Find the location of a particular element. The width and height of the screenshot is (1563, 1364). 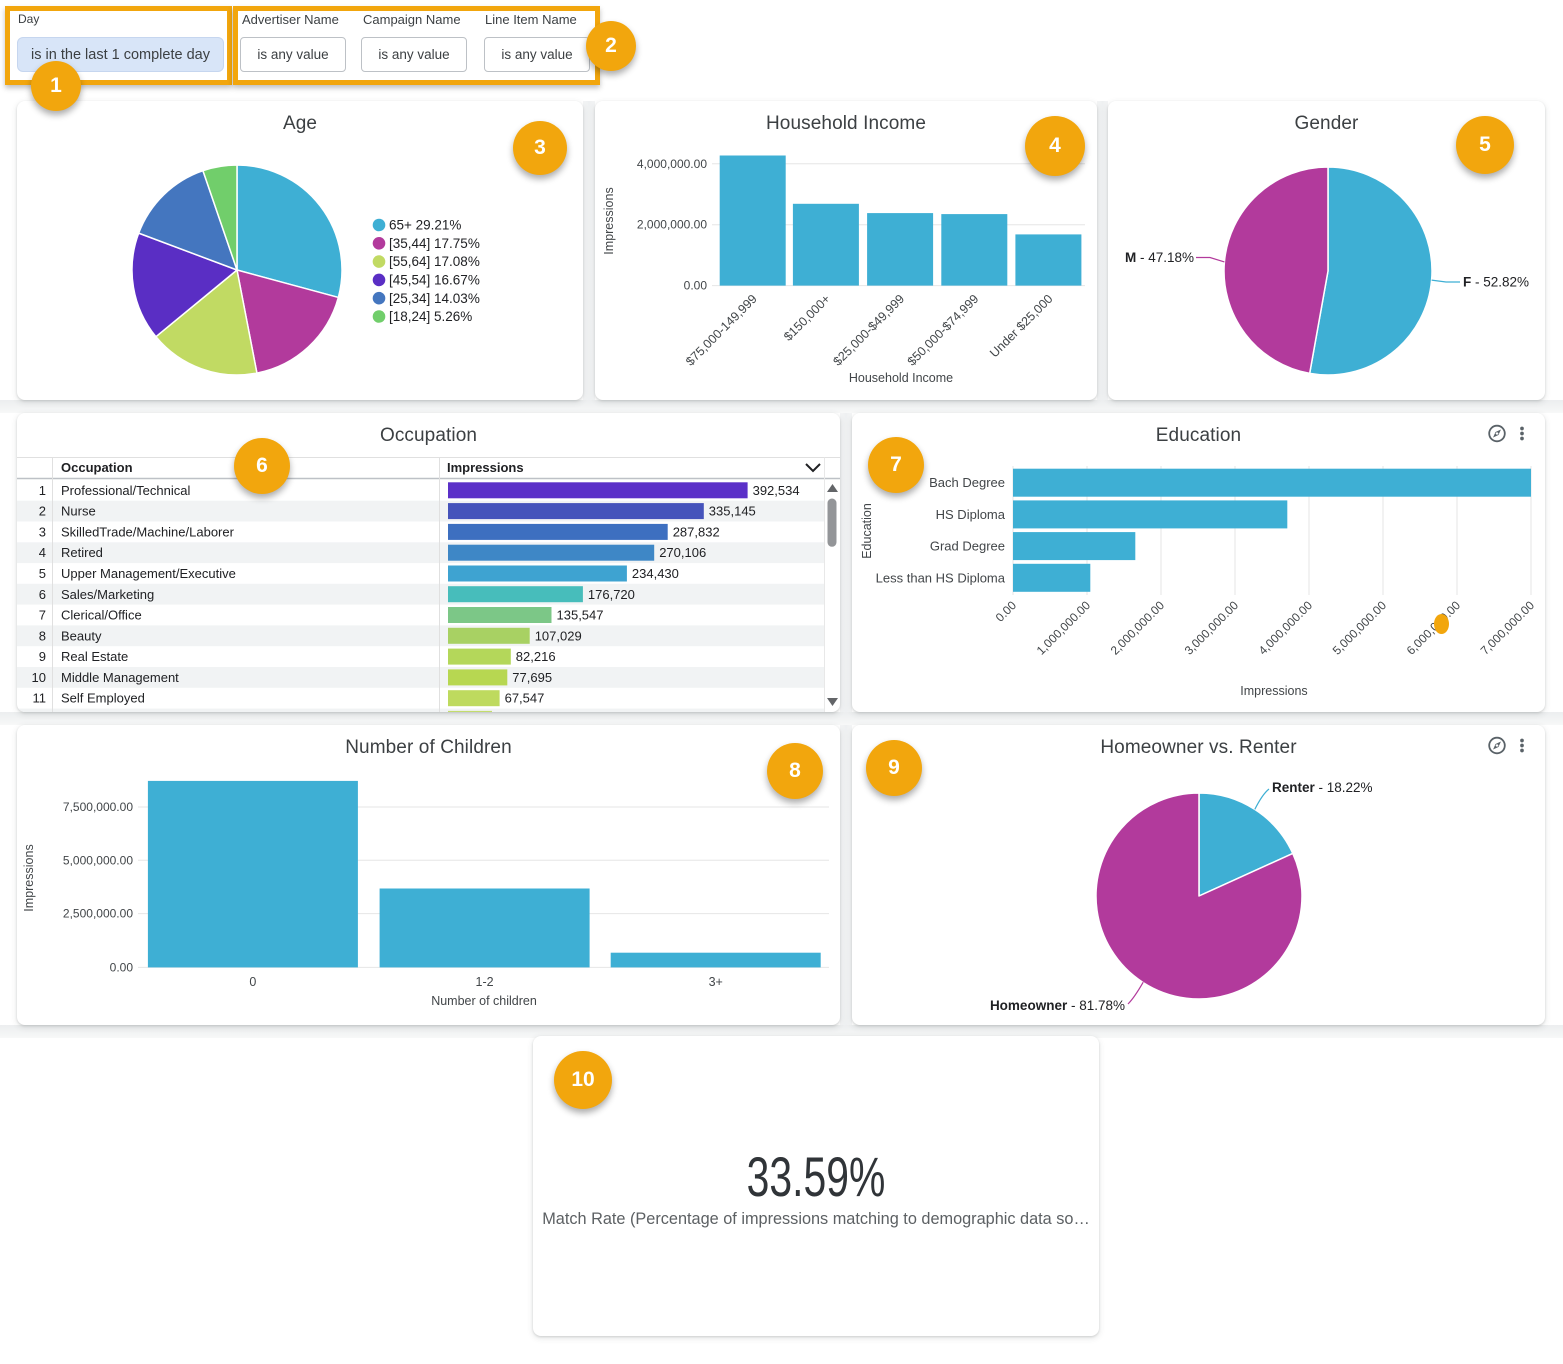

svg-text: [35,44] 17.75% is located at coordinates (434, 243).